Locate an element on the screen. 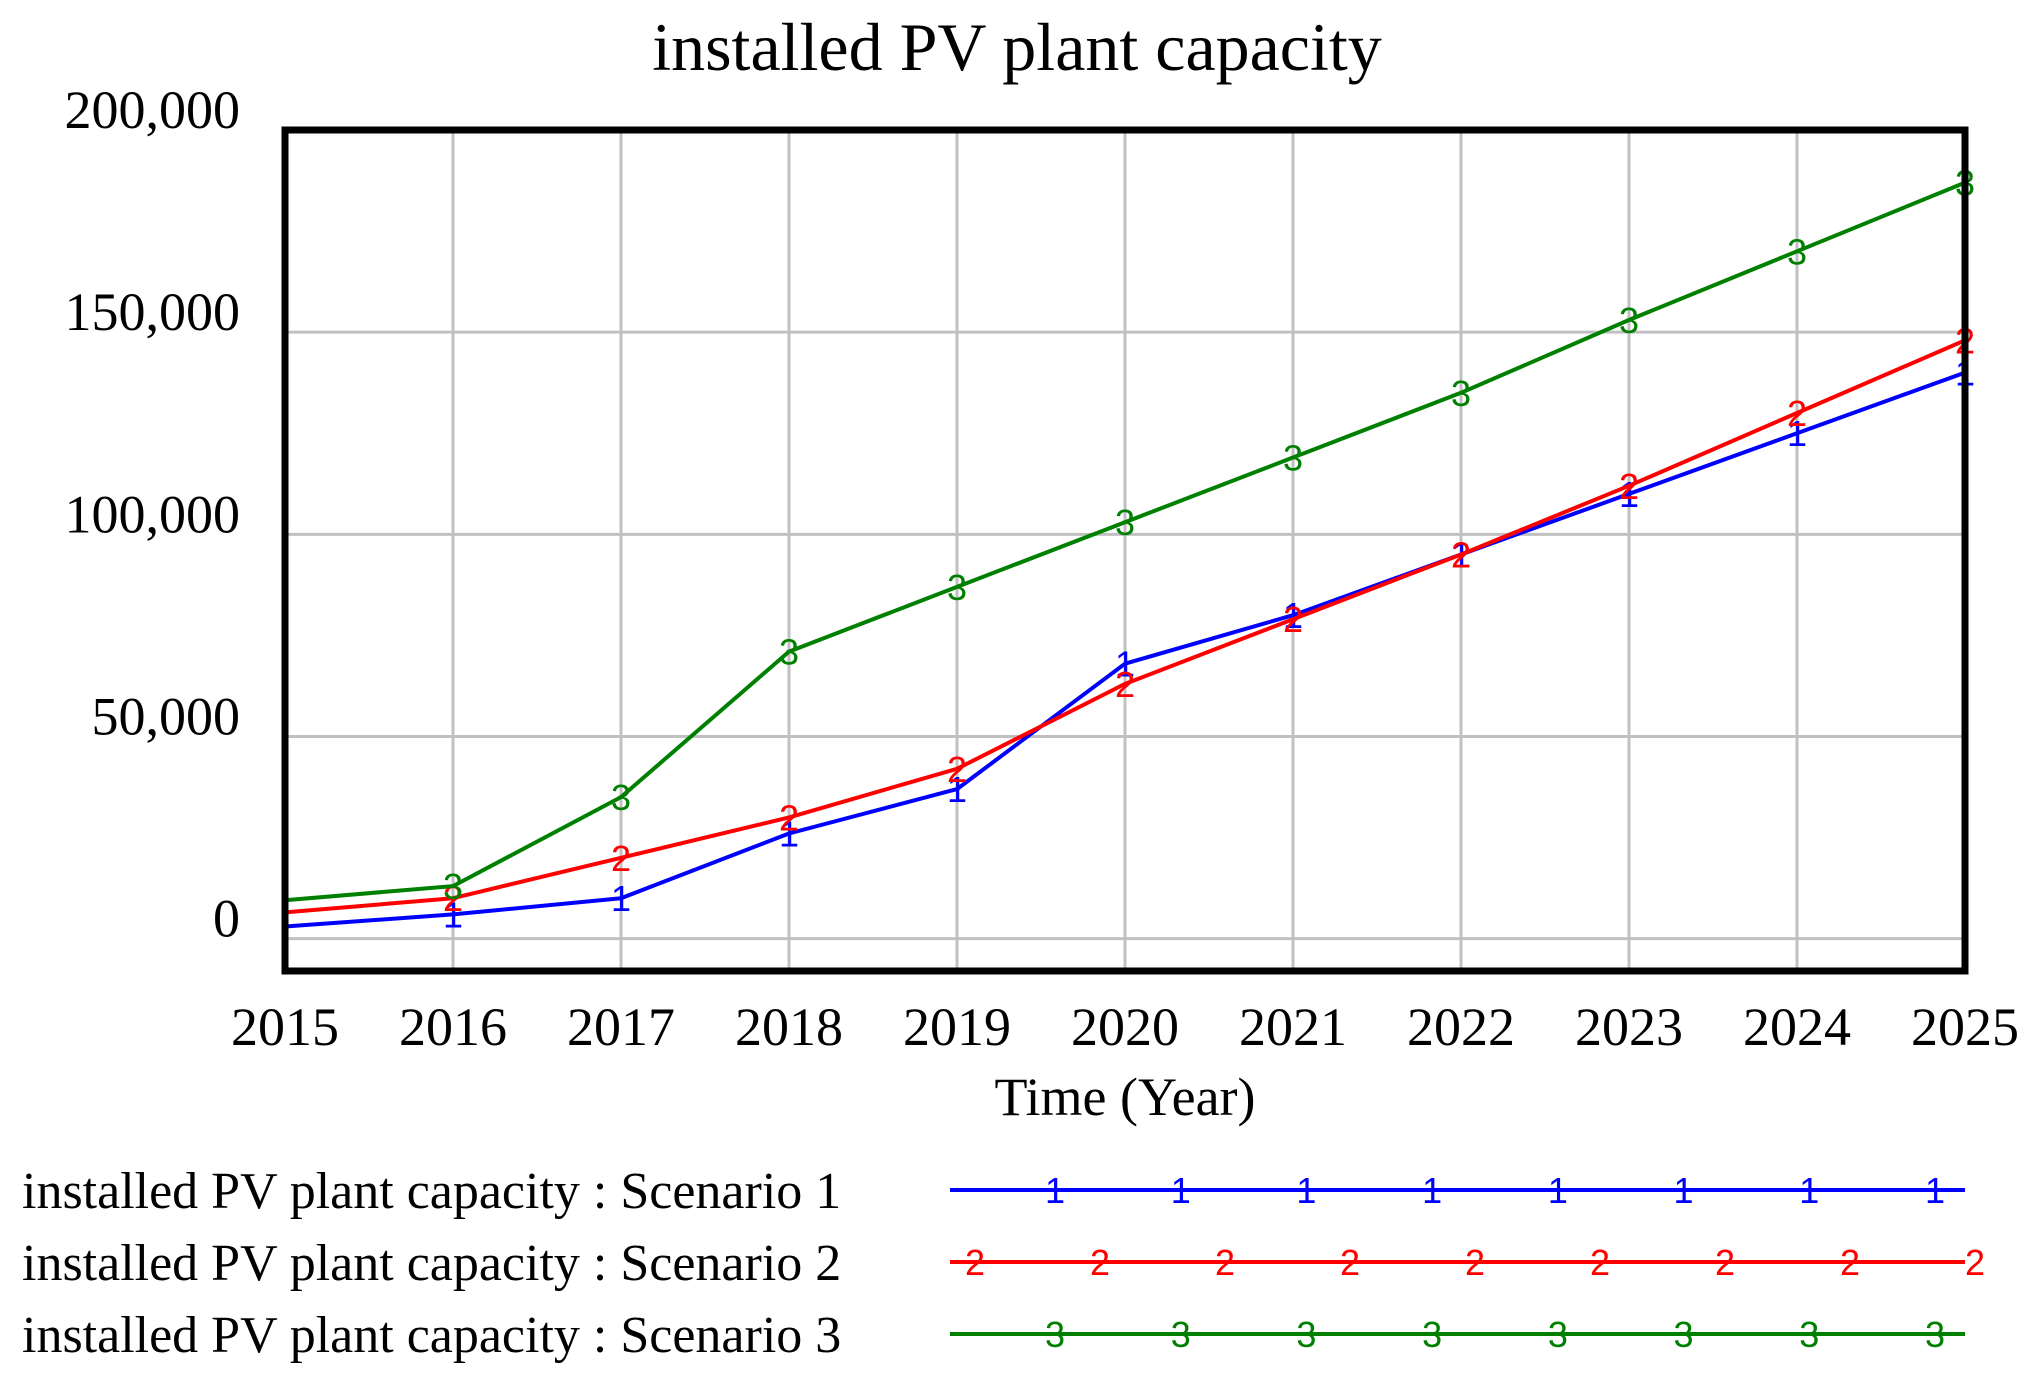 The height and width of the screenshot is (1380, 2035). x-tick-label: 2017 is located at coordinates (621, 1027).